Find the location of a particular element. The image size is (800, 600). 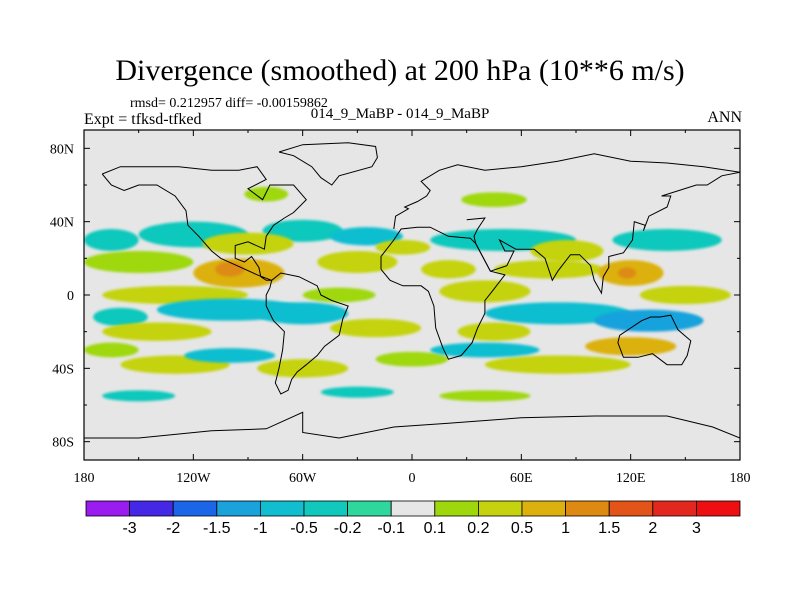

colorbar-label: -3 is located at coordinates (129, 528).